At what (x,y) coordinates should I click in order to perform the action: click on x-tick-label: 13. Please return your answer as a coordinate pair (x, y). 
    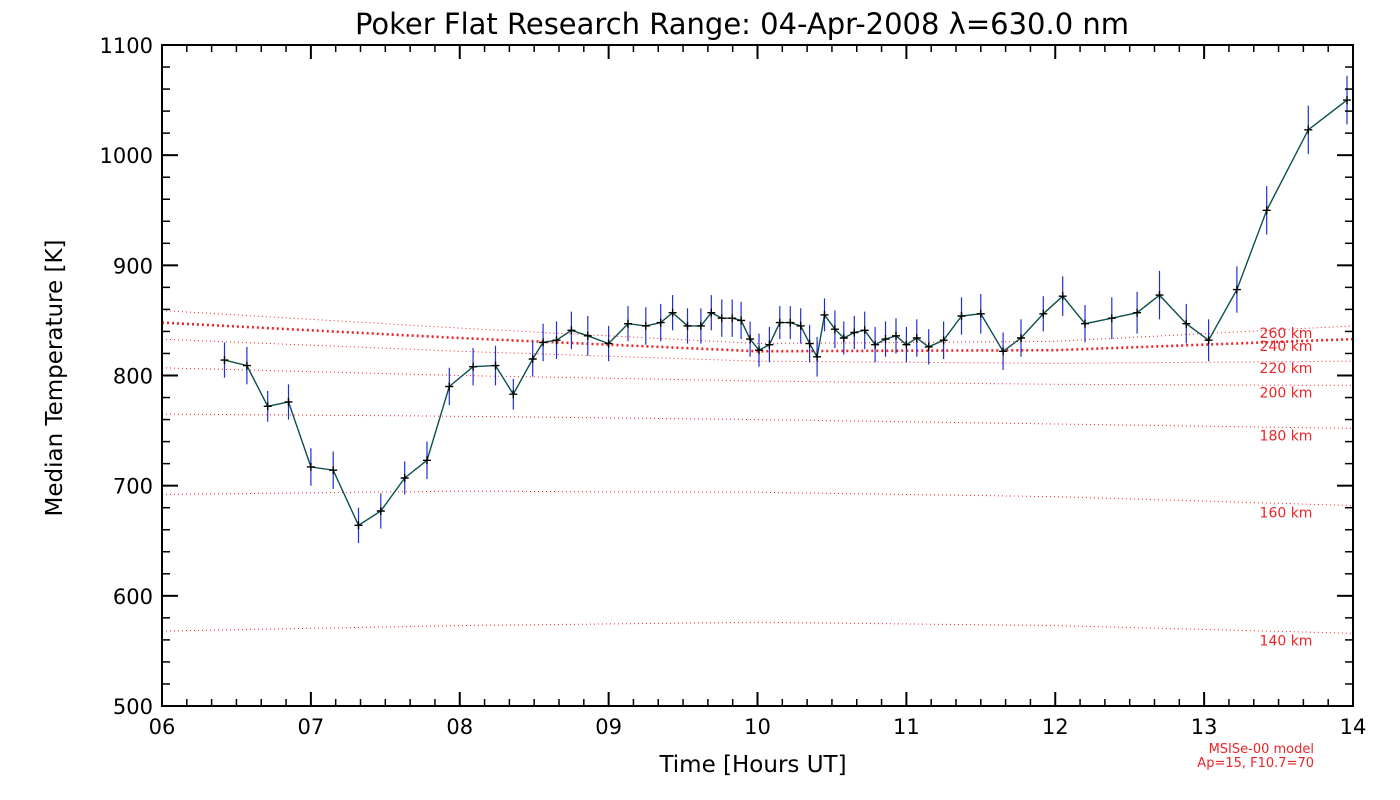
    Looking at the image, I should click on (1204, 727).